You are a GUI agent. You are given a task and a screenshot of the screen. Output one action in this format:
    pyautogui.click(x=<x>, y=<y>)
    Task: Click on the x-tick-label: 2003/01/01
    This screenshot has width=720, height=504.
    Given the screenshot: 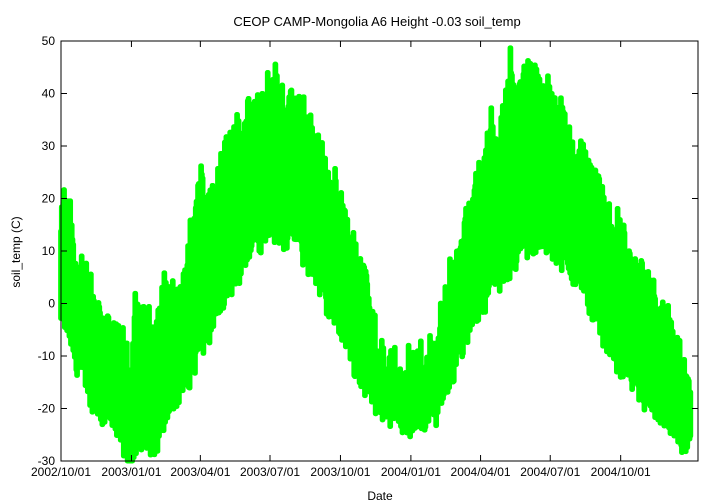 What is the action you would take?
    pyautogui.click(x=131, y=472)
    